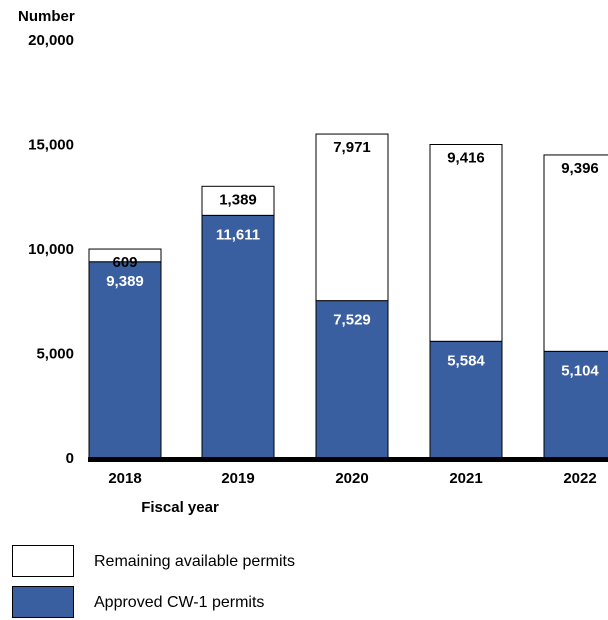  What do you see at coordinates (125, 360) in the screenshot?
I see `bar-approved-2018` at bounding box center [125, 360].